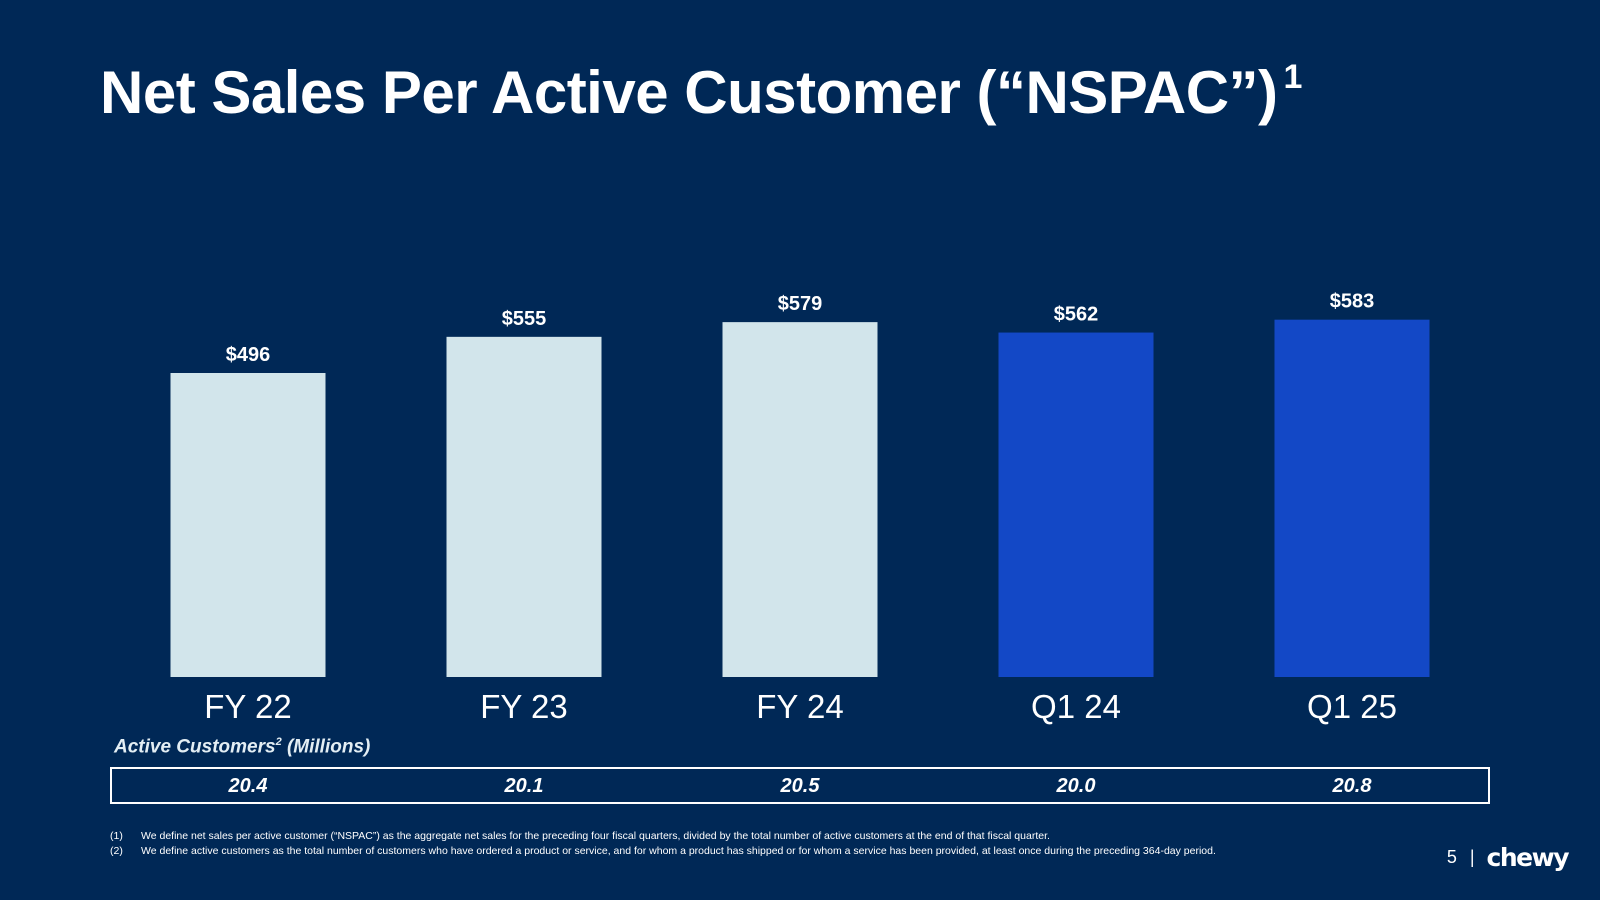  What do you see at coordinates (195, 747) in the screenshot?
I see `active-customers-label-text: Active Customers` at bounding box center [195, 747].